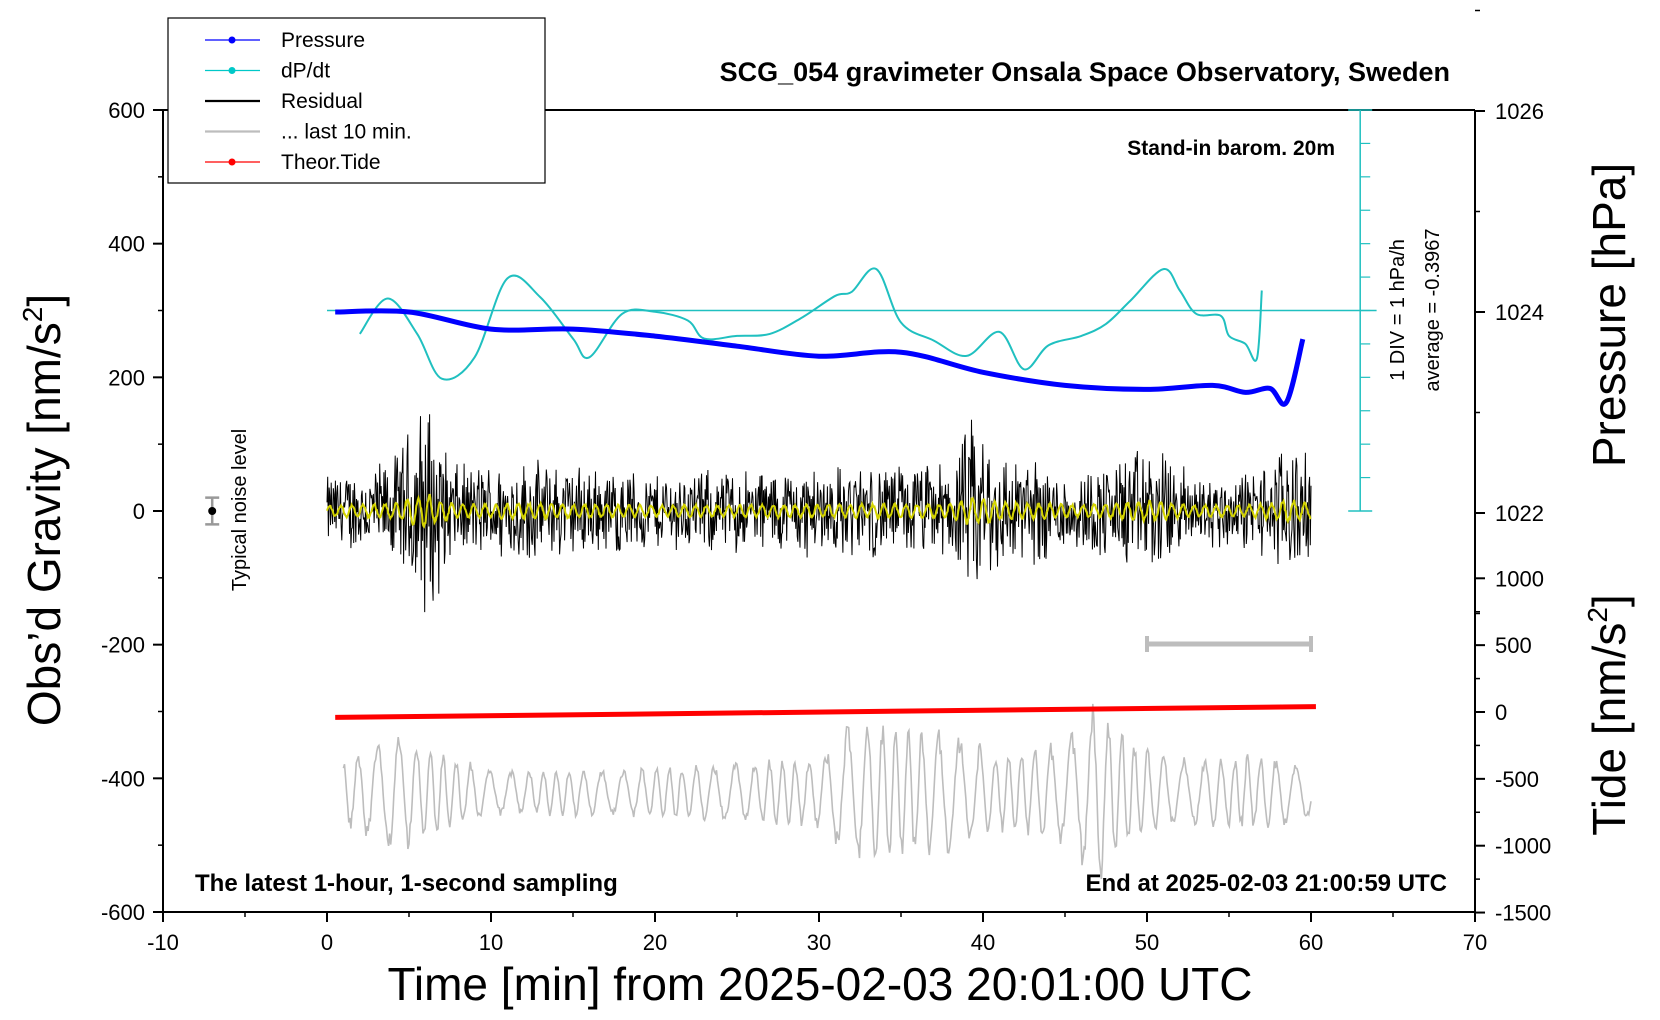 This screenshot has height=1020, width=1660. I want to click on x-ticks: -10 0 10 20 30 40 50 60 70, so click(817, 933).